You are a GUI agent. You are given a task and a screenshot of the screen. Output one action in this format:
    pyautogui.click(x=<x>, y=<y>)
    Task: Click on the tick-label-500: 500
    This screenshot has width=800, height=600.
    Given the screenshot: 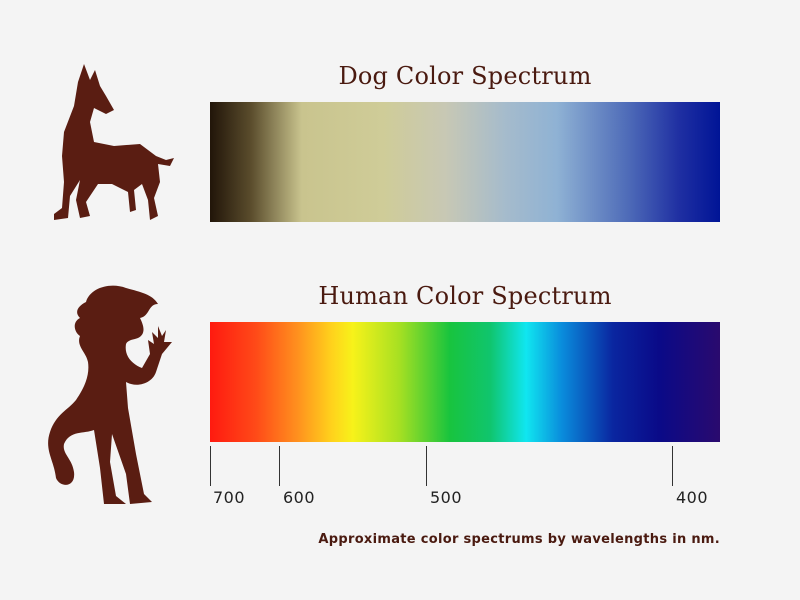 What is the action you would take?
    pyautogui.click(x=446, y=497)
    